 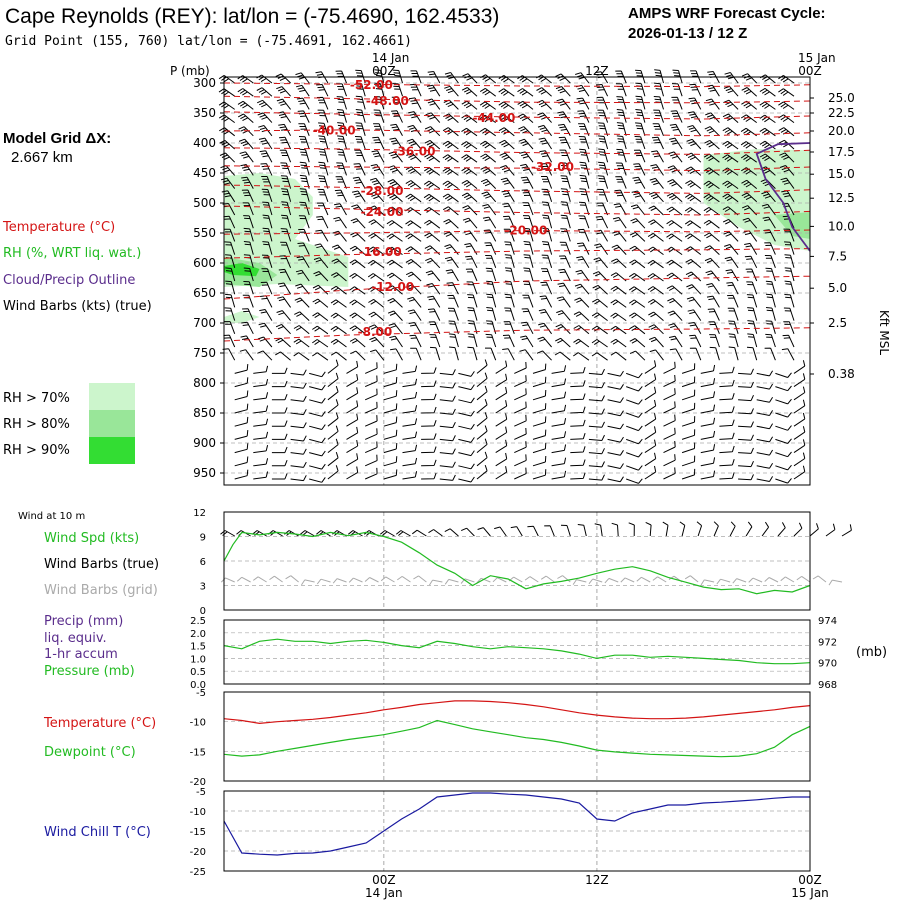 What do you see at coordinates (198, 621) in the screenshot?
I see `p2-axis-label-5: 2.5` at bounding box center [198, 621].